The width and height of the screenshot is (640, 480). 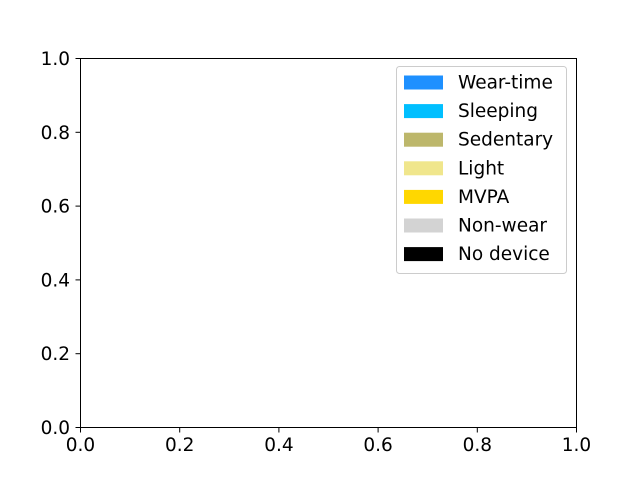 I want to click on x-tick-label: 1.0, so click(x=576, y=445).